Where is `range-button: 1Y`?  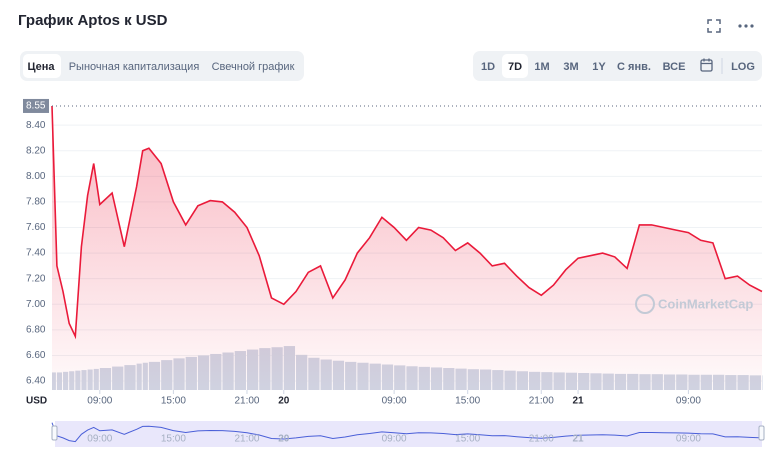
range-button: 1Y is located at coordinates (599, 67).